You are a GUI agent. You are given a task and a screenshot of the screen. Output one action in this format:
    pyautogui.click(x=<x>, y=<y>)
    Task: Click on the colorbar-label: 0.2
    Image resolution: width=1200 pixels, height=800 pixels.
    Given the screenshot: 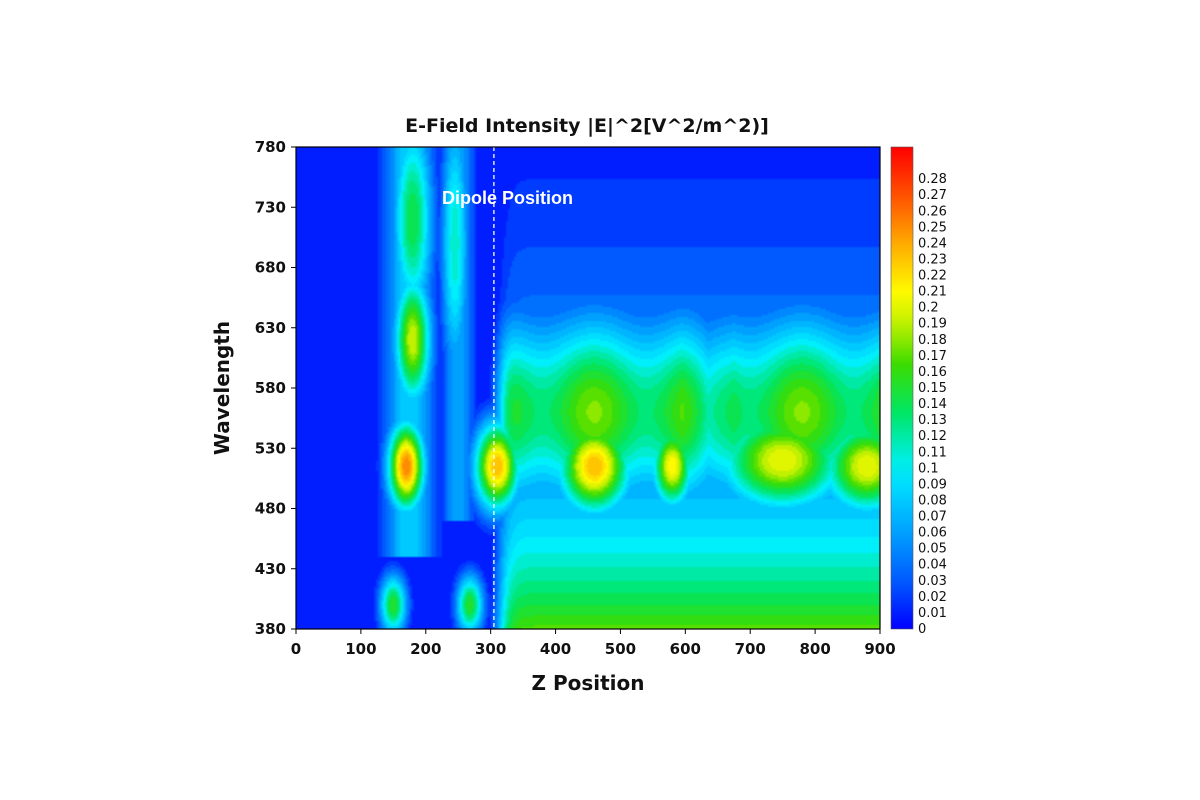 What is the action you would take?
    pyautogui.click(x=928, y=308)
    